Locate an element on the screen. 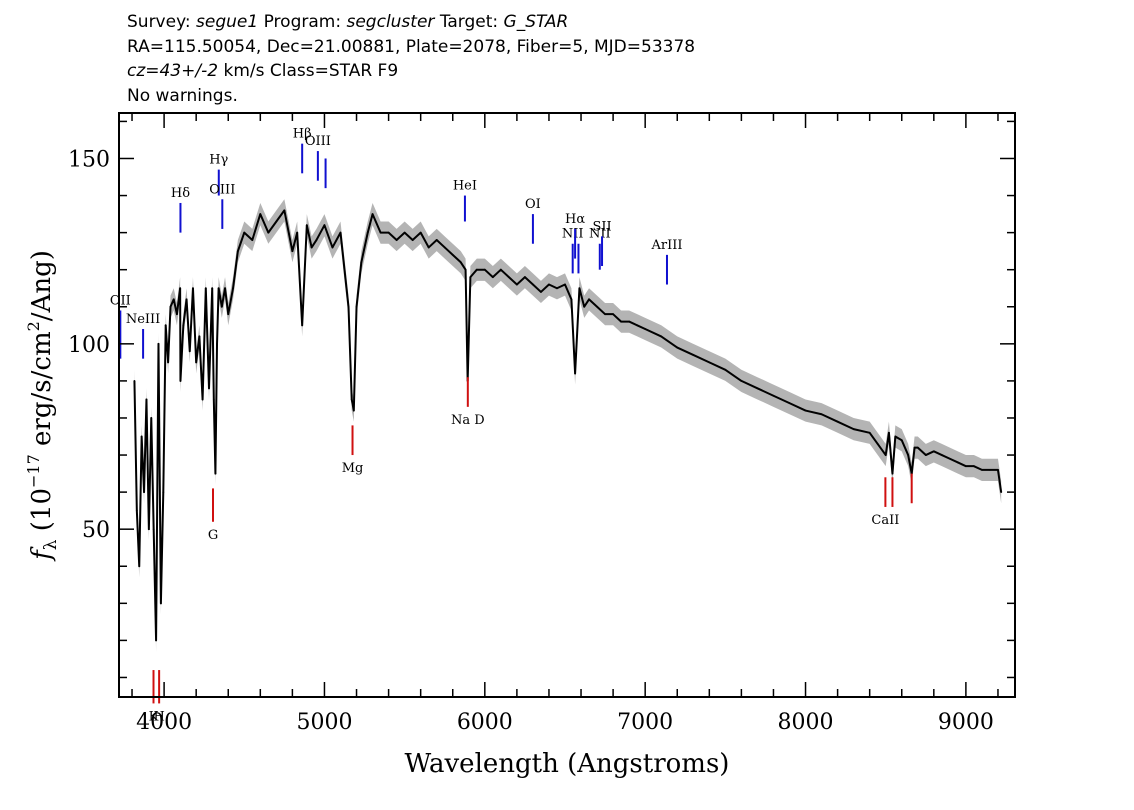 The width and height of the screenshot is (1134, 810). class-text: km/s Class=STAR F9 is located at coordinates (308, 71).